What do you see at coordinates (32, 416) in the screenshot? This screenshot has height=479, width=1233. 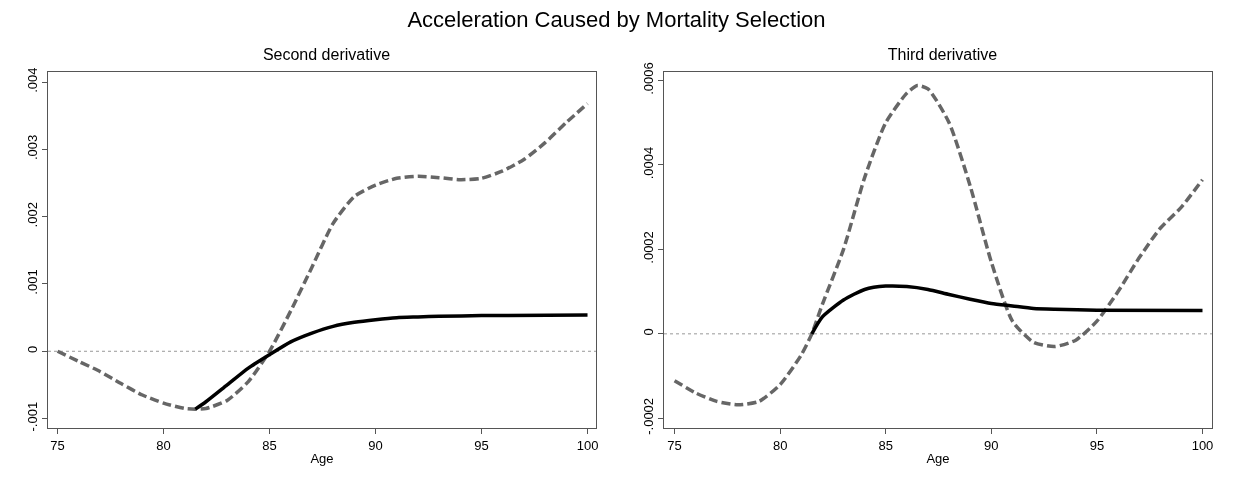 I see `y-tick-label: -.001` at bounding box center [32, 416].